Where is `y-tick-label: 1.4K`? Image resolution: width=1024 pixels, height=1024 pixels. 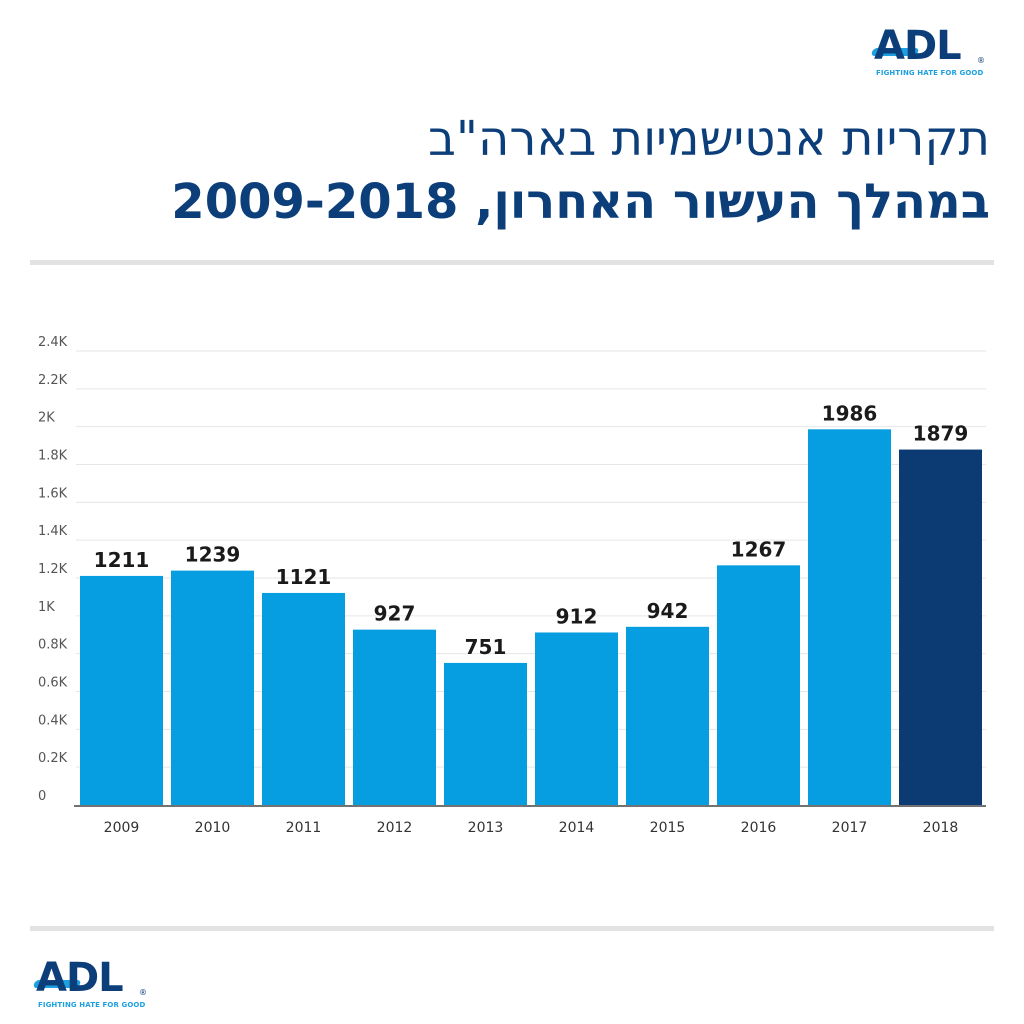 y-tick-label: 1.4K is located at coordinates (53, 531).